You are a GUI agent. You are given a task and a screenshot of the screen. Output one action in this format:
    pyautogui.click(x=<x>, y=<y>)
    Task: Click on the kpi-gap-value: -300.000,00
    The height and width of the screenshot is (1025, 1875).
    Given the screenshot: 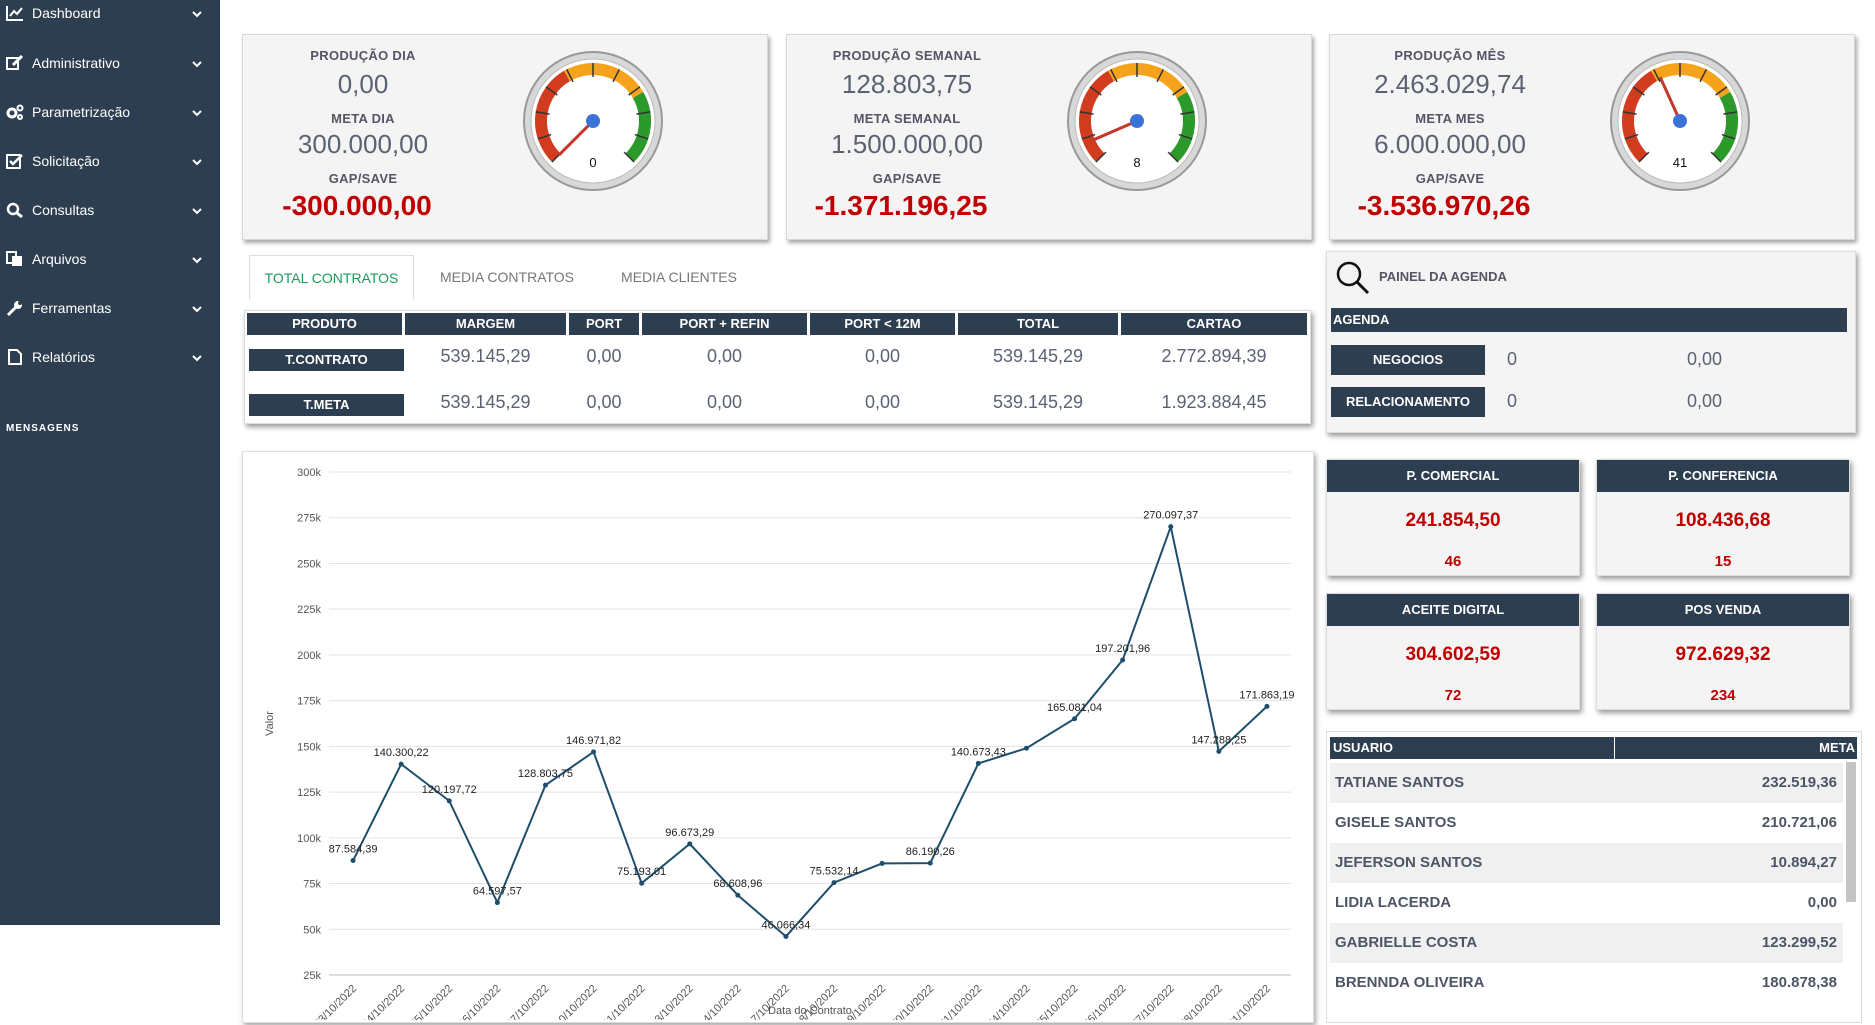 What is the action you would take?
    pyautogui.click(x=357, y=205)
    